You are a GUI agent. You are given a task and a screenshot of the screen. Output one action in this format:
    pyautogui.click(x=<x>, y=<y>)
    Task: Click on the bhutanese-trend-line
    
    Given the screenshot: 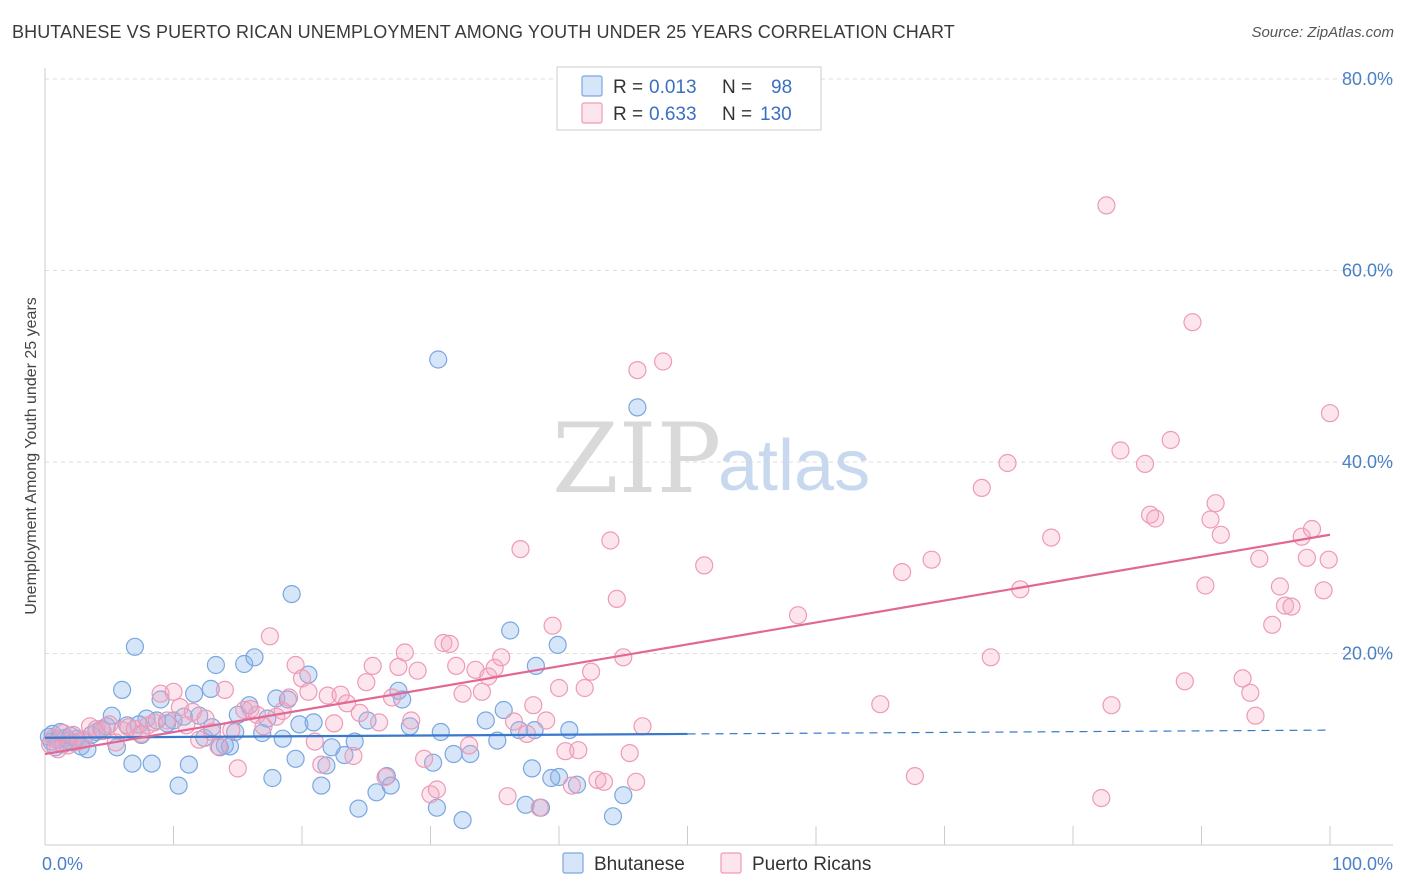 What is the action you would take?
    pyautogui.click(x=366, y=735)
    